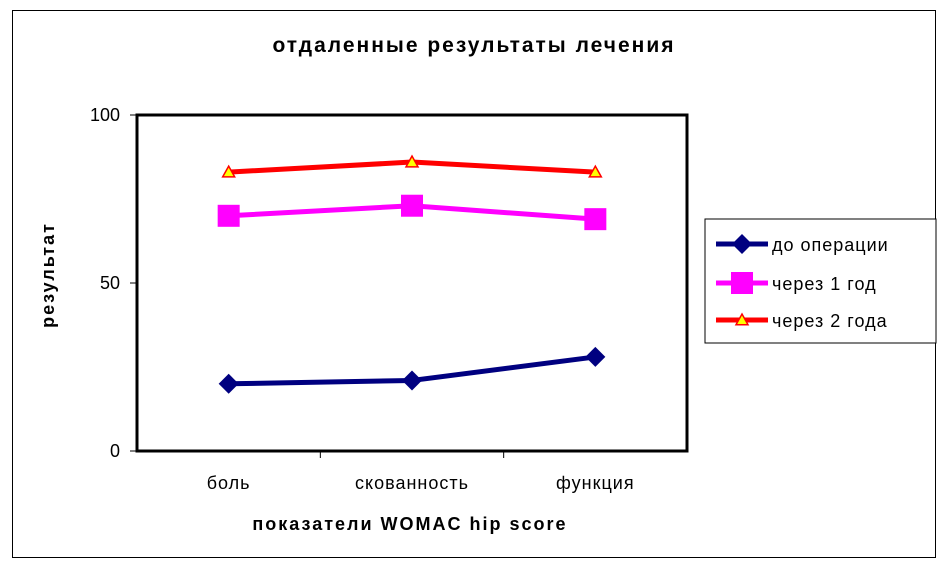 Image resolution: width=948 pixels, height=567 pixels. What do you see at coordinates (48, 275) in the screenshot?
I see `y-axis-title: результат` at bounding box center [48, 275].